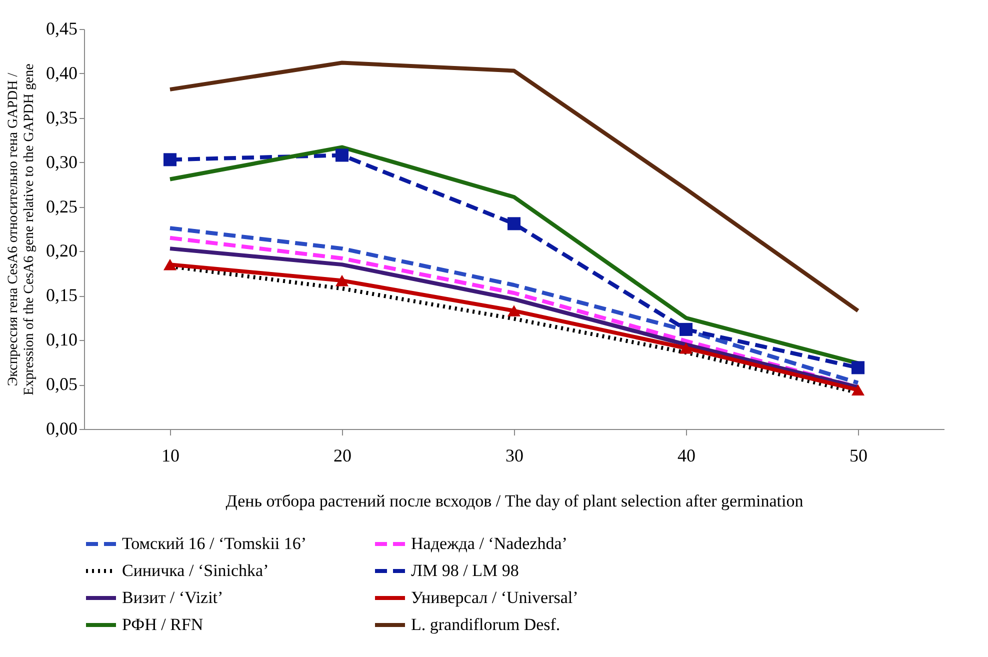 Image resolution: width=988 pixels, height=657 pixels. What do you see at coordinates (21, 230) in the screenshot?
I see `y-axis-title: Экспрессия гена CesA6 относительно гена GAPDH / Expression of the CesA6 gene relative to the GAPDH gene` at bounding box center [21, 230].